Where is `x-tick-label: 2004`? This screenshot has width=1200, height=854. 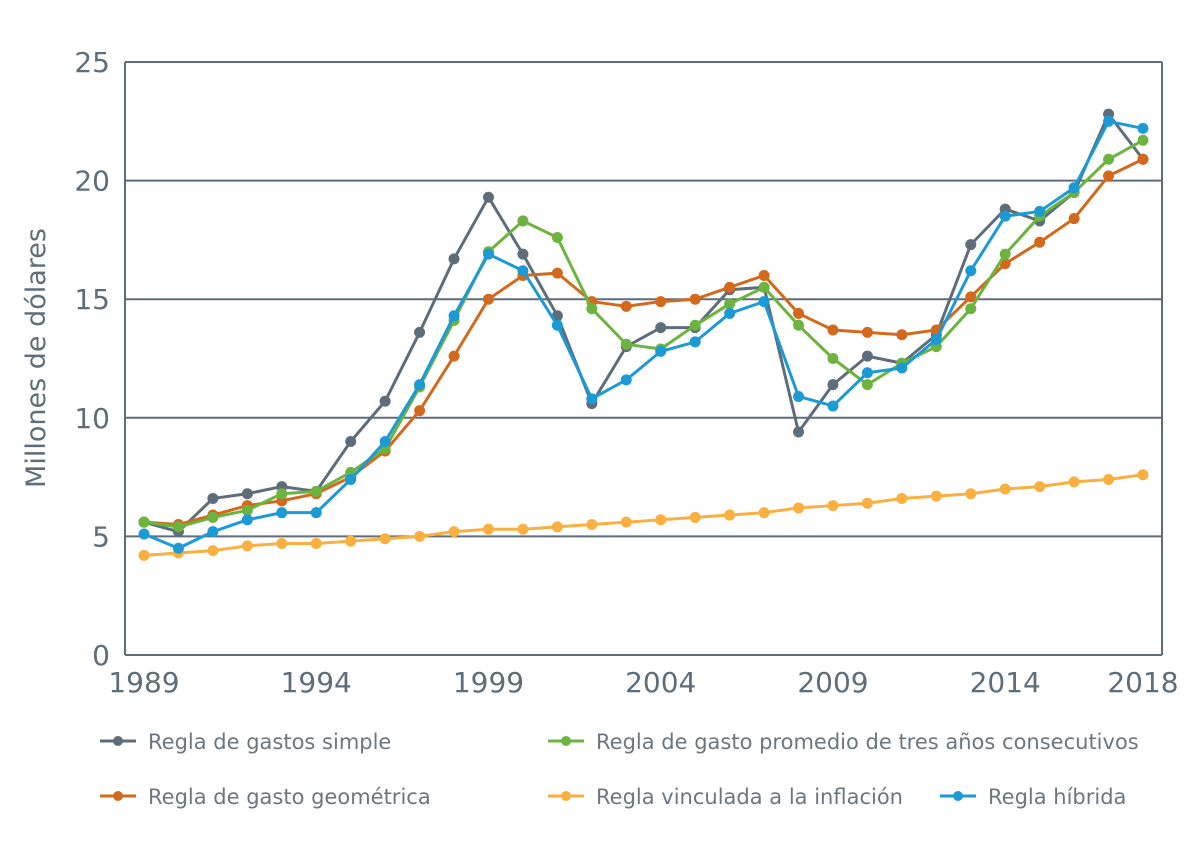 x-tick-label: 2004 is located at coordinates (660, 682).